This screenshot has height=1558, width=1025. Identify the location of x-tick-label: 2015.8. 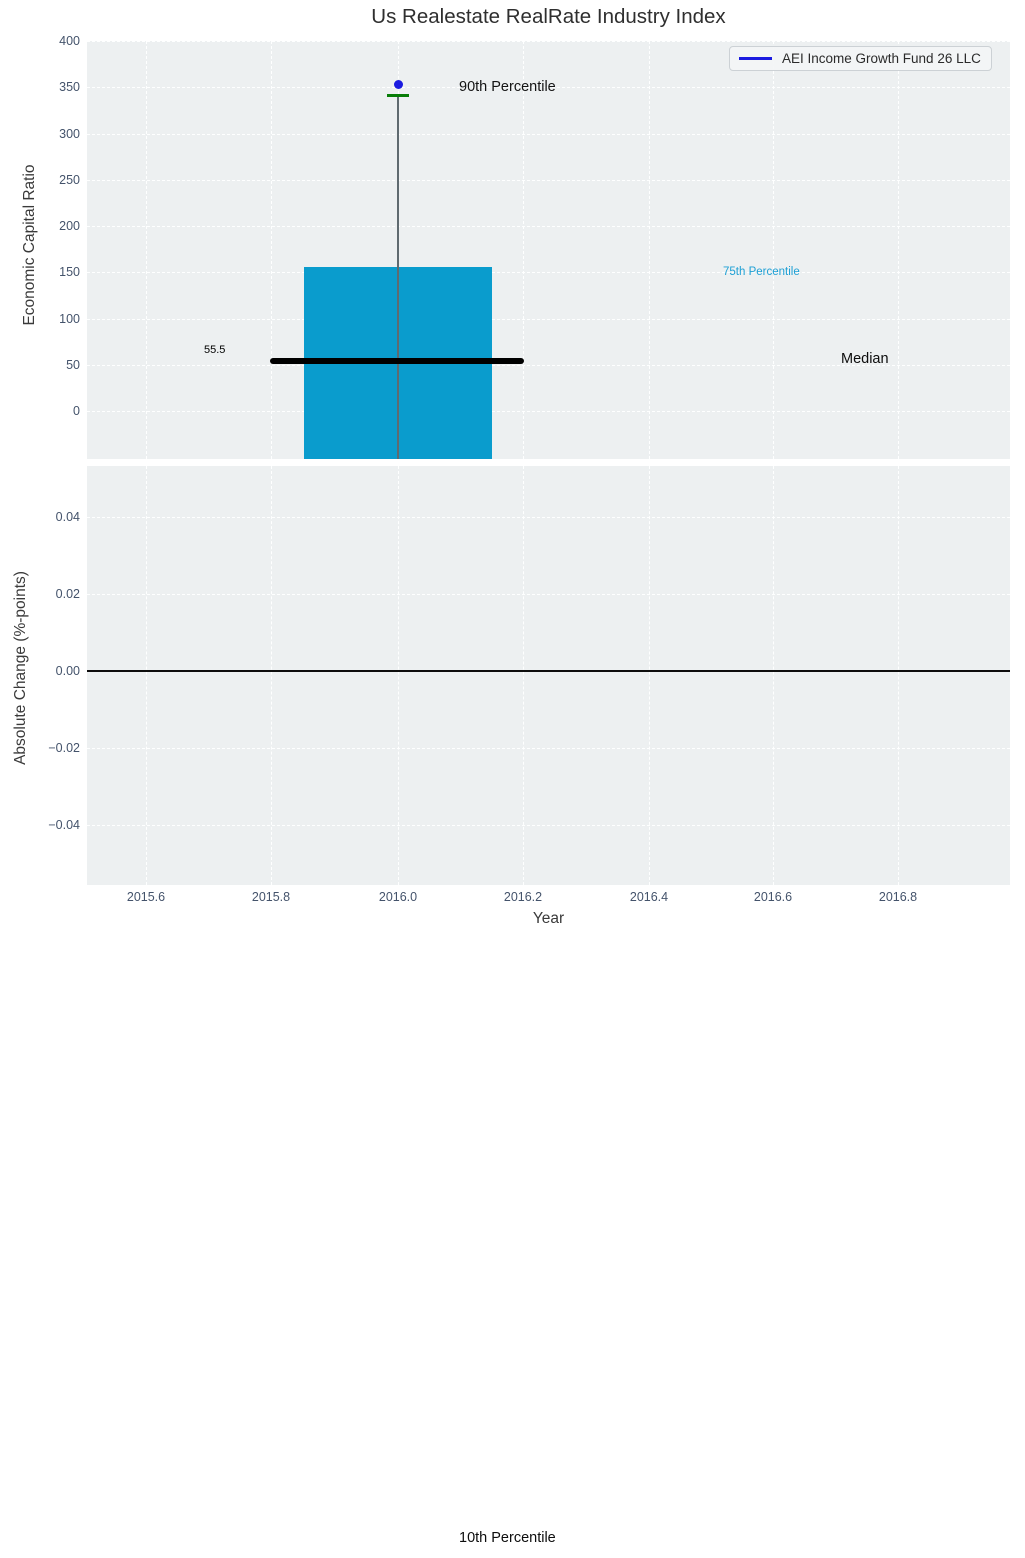
(271, 897).